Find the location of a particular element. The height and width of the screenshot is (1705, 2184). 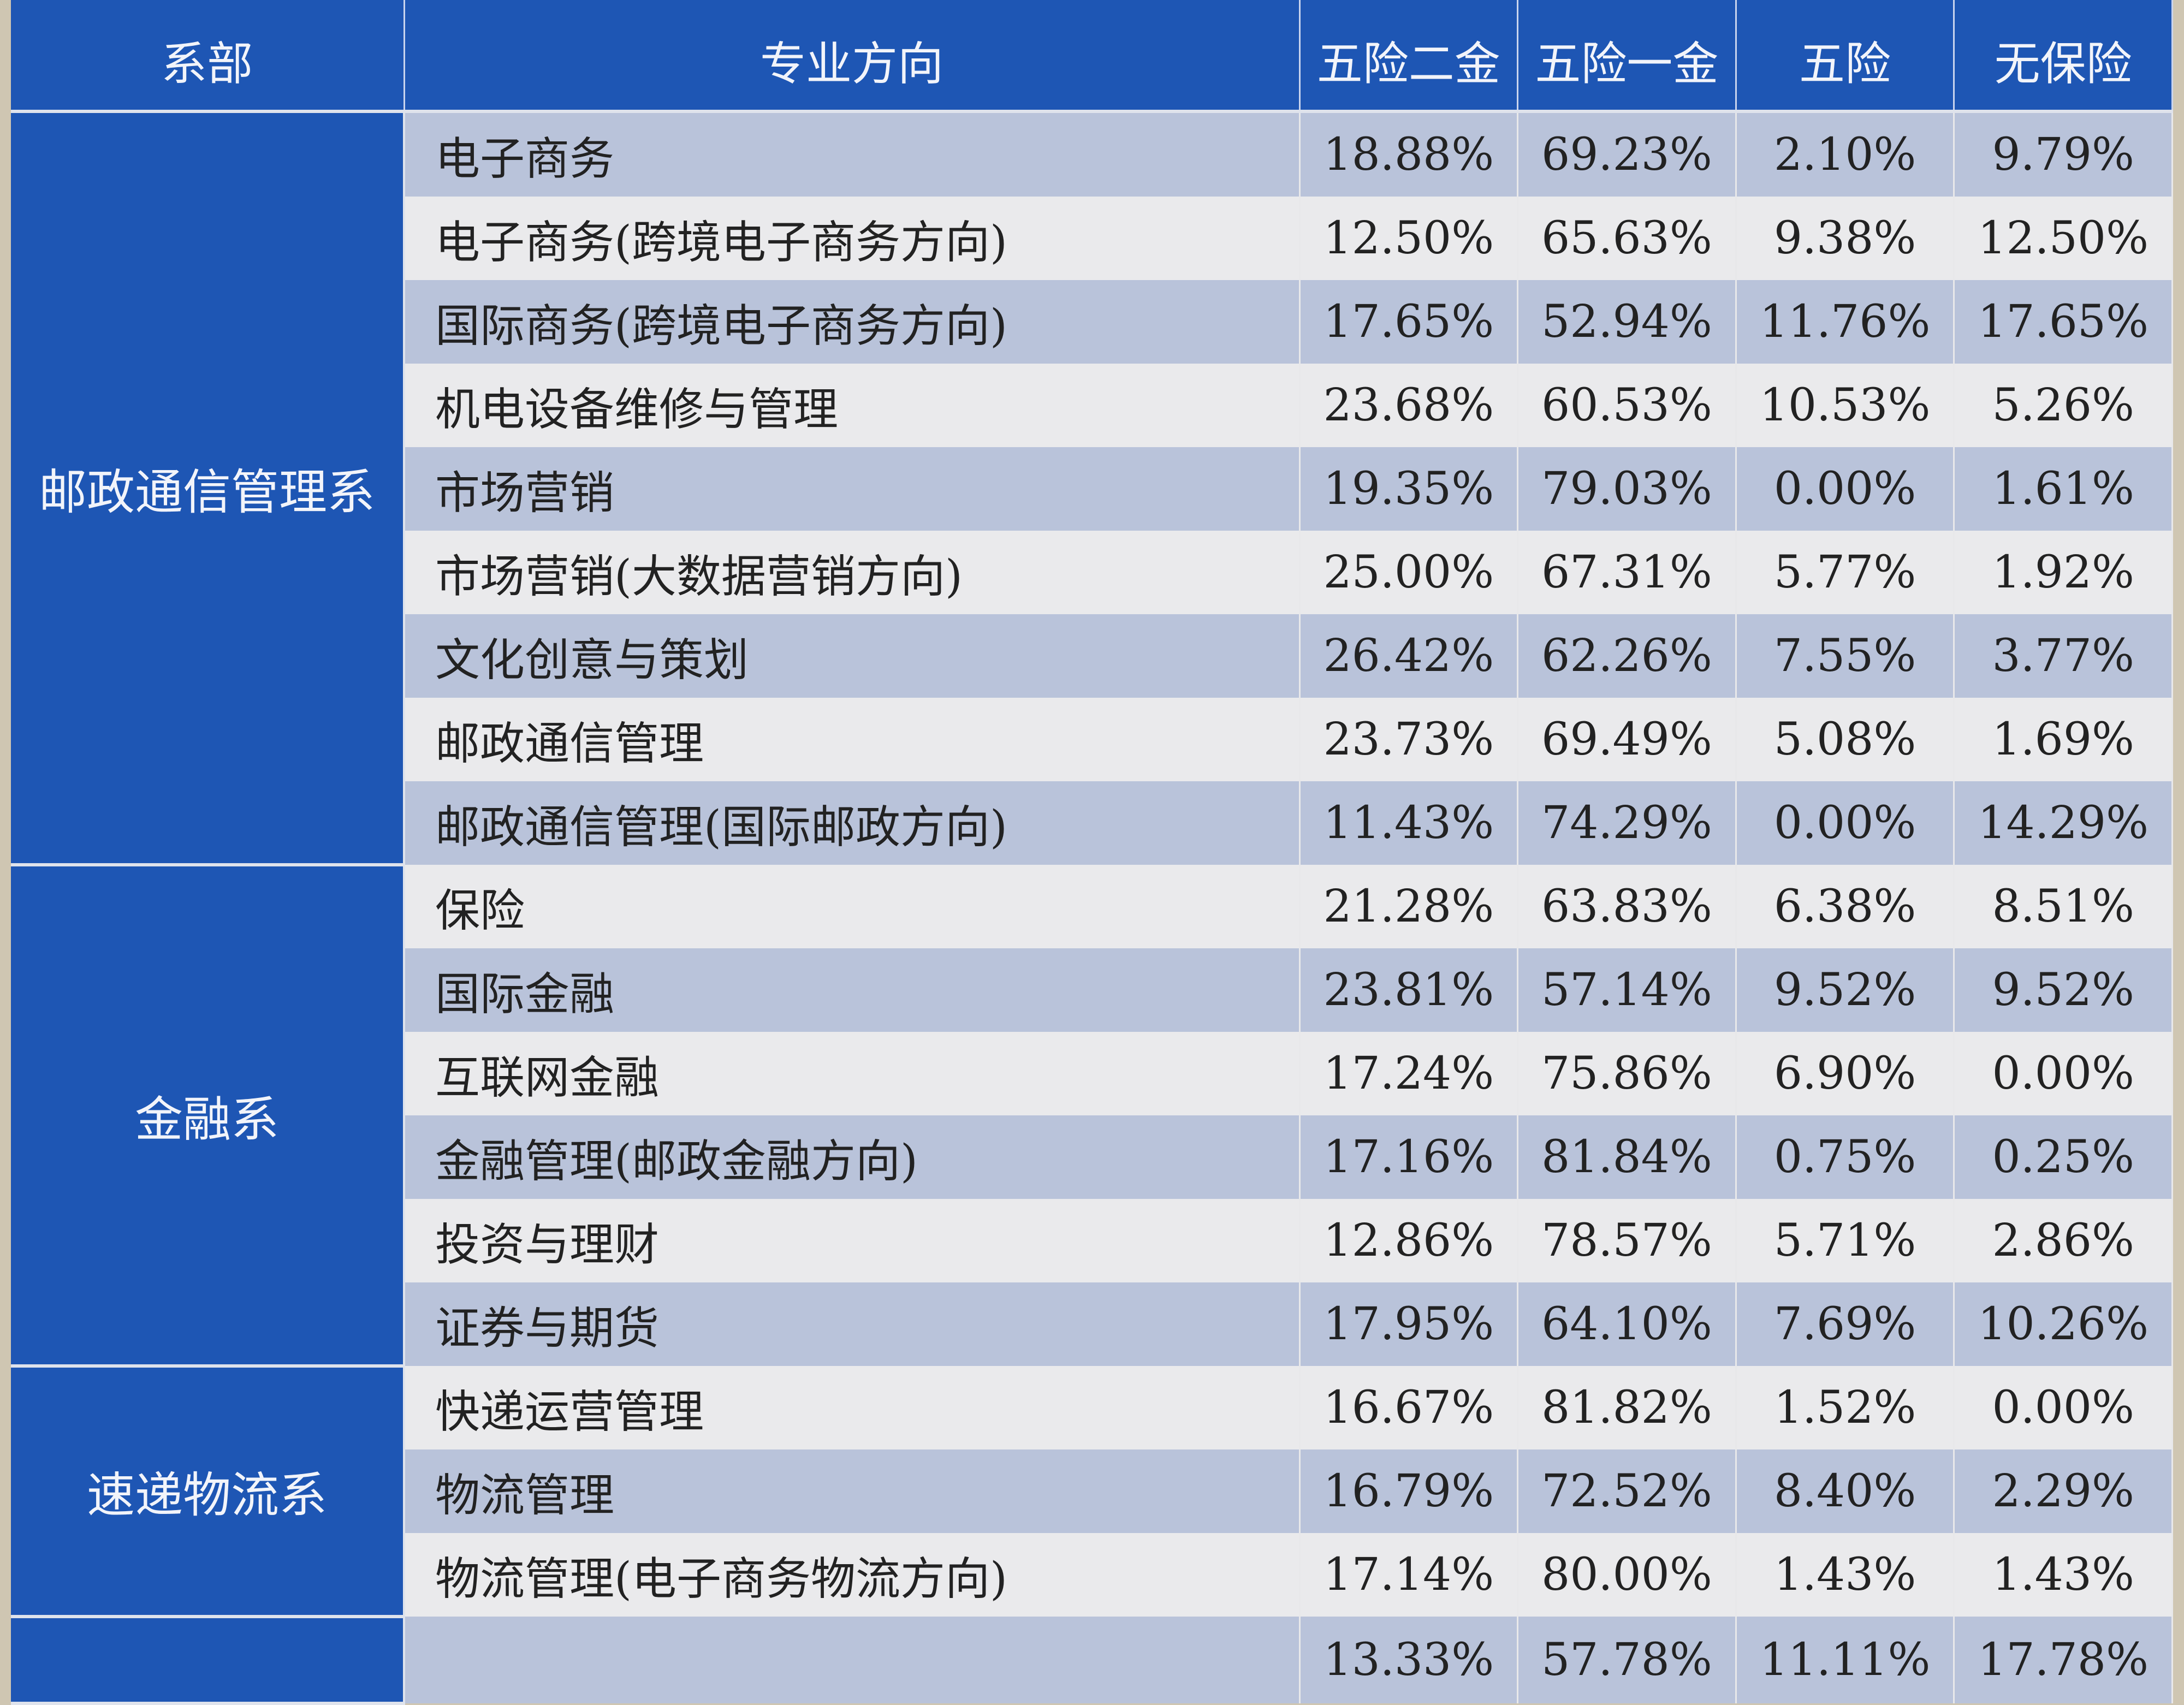

table-row: 证券与期货 17.95% 64.10% 7.69% 10.26% is located at coordinates (1092, 1324).